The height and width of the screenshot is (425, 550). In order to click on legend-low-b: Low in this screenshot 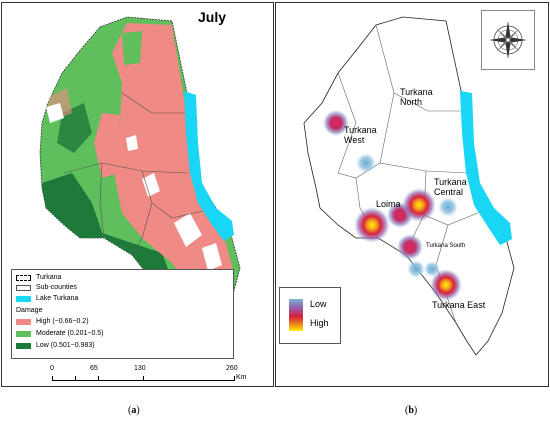, I will do `click(318, 304)`.